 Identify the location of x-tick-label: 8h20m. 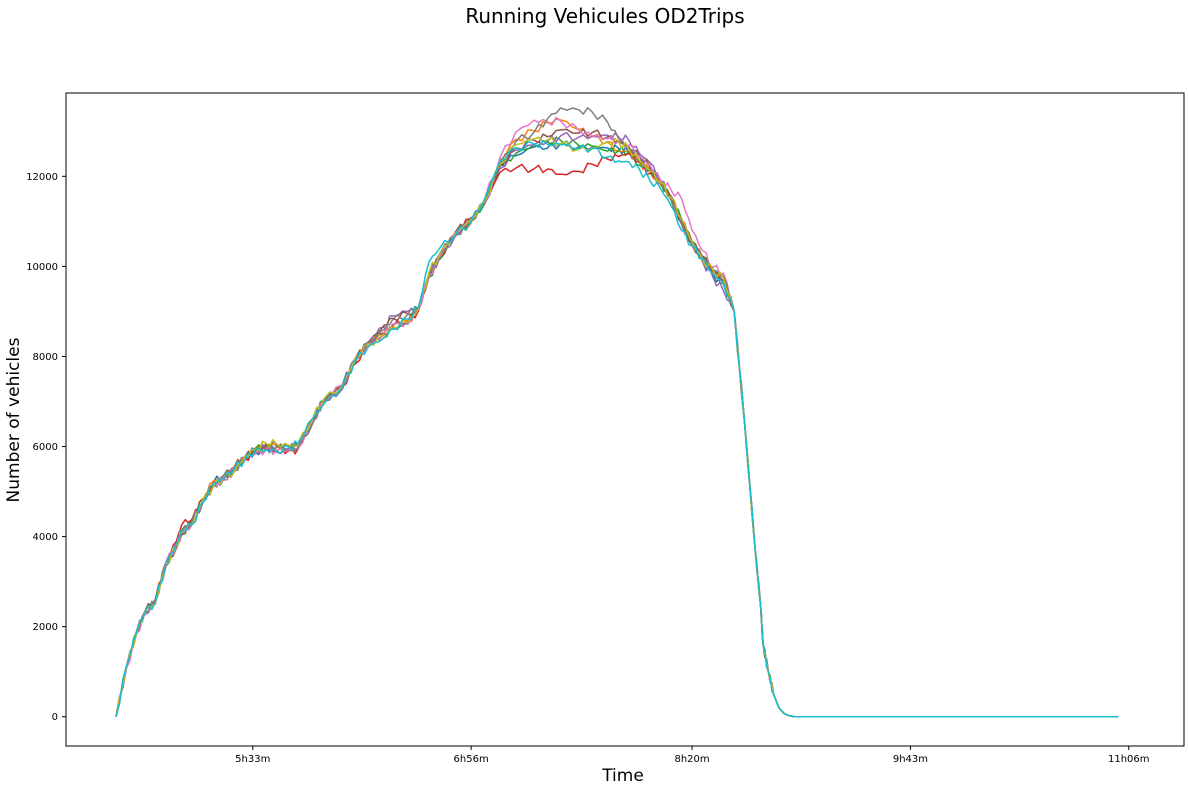
(691, 759).